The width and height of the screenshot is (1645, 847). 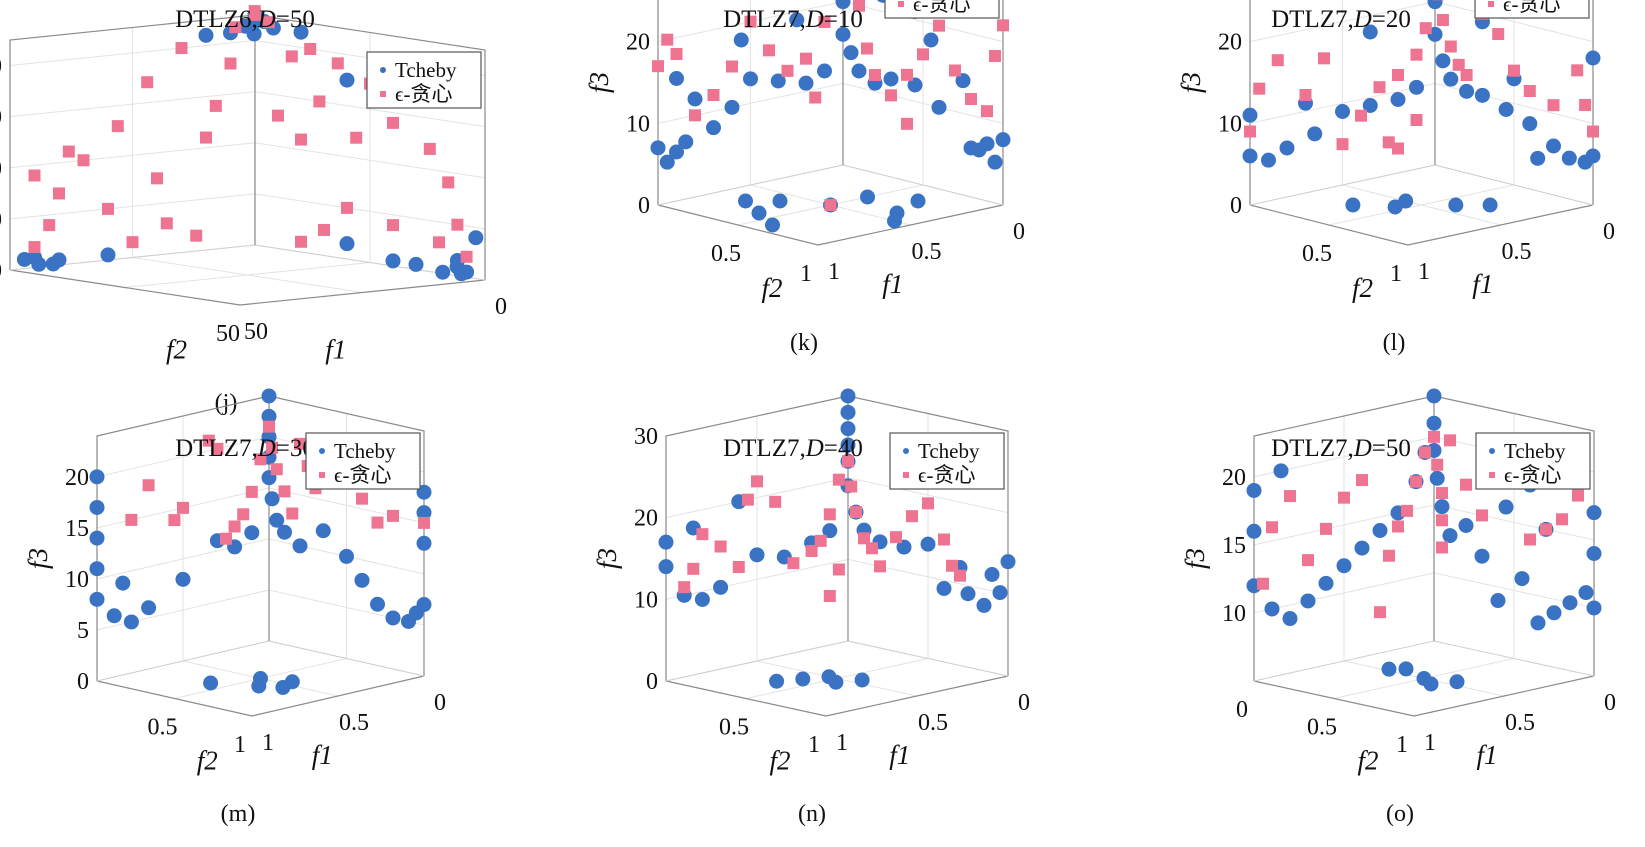 I want to click on legend-marker-epsilon-greedy, so click(x=322, y=475).